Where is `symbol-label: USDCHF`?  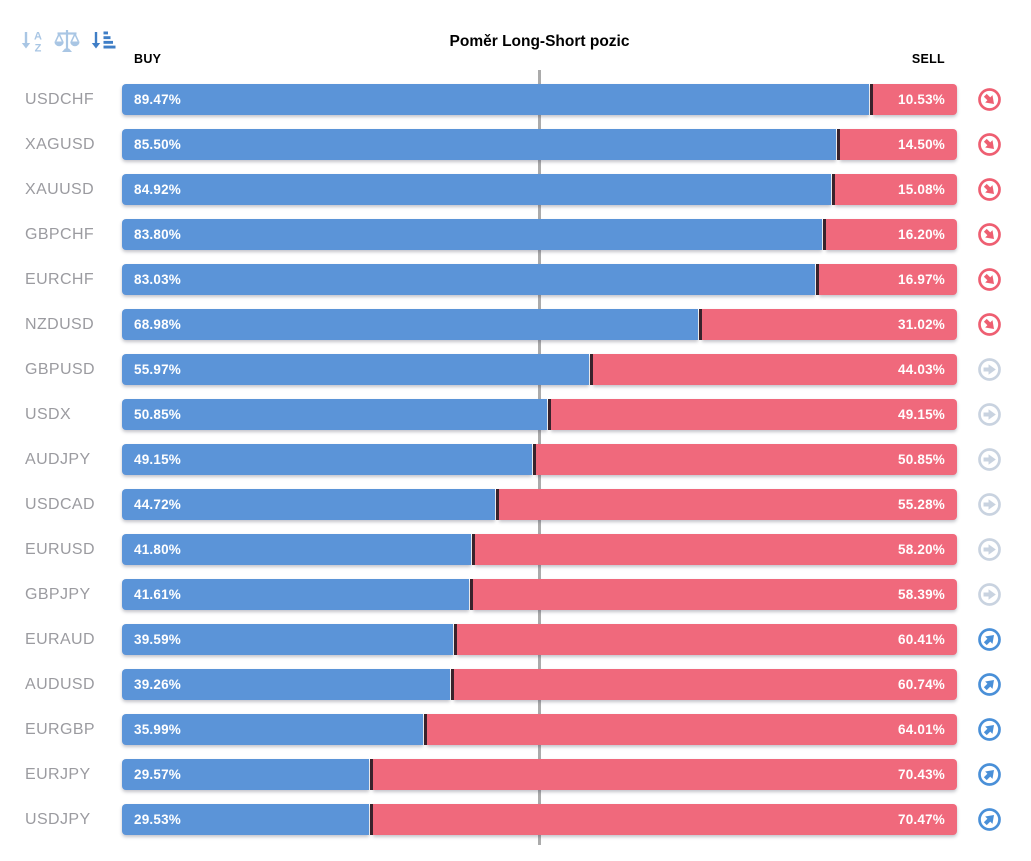 symbol-label: USDCHF is located at coordinates (60, 99).